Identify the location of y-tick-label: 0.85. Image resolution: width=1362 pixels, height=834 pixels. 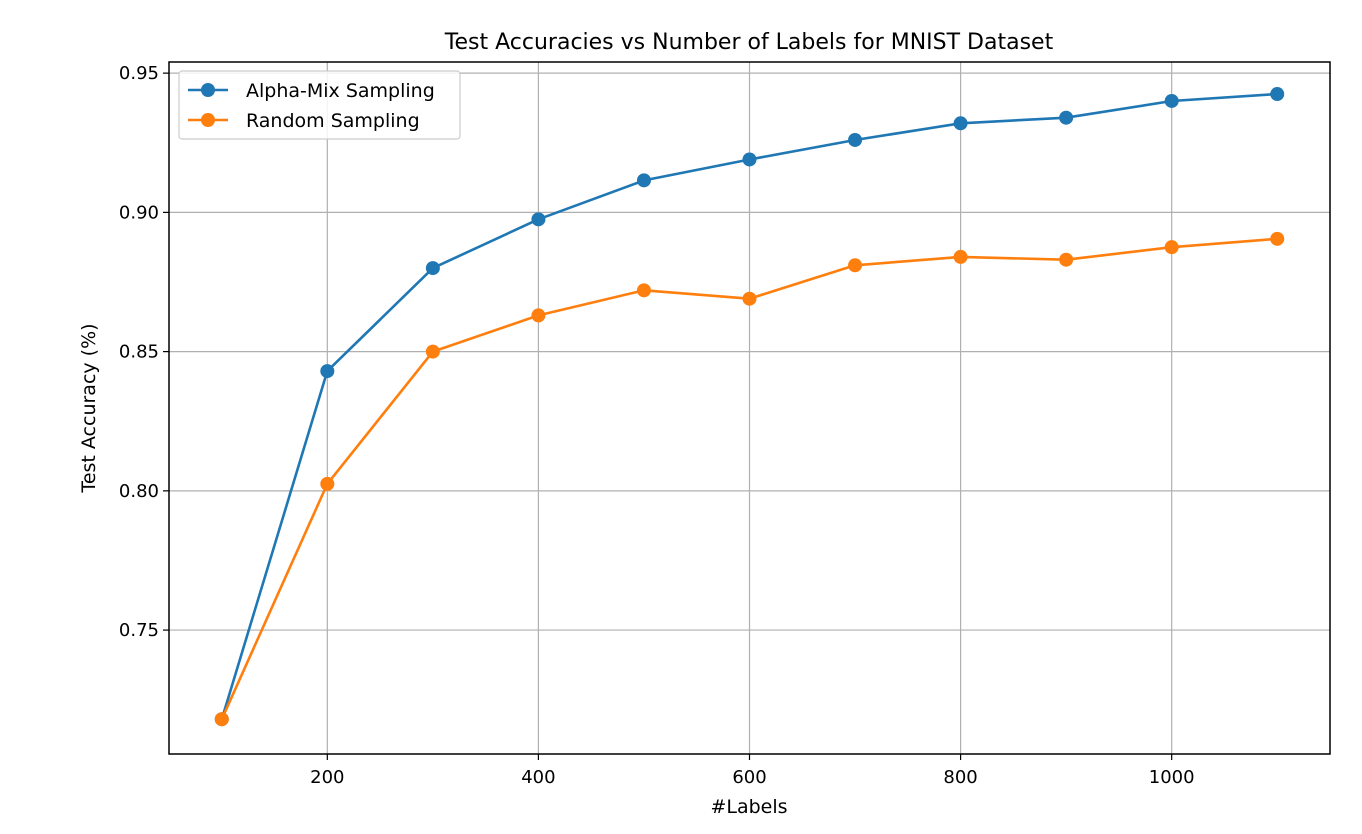
(139, 352).